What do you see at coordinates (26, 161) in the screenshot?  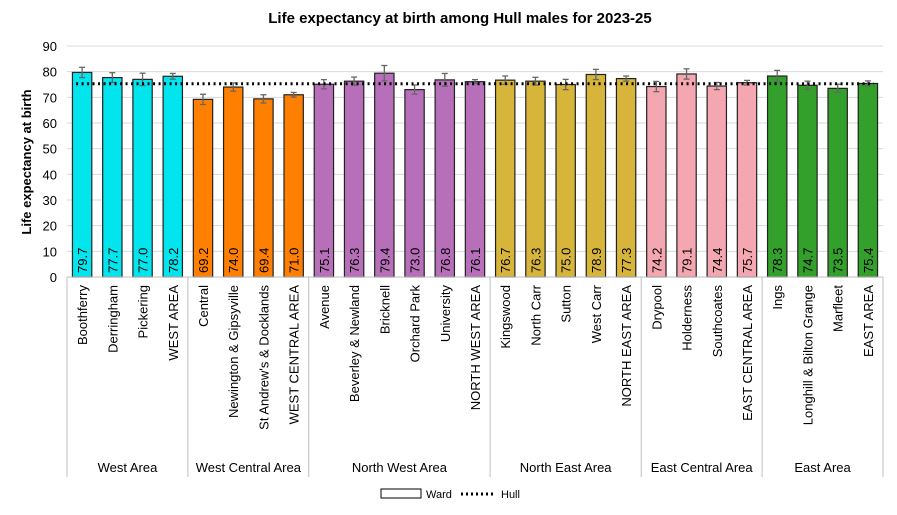 I see `y-axis-label: Life expectancy at birth` at bounding box center [26, 161].